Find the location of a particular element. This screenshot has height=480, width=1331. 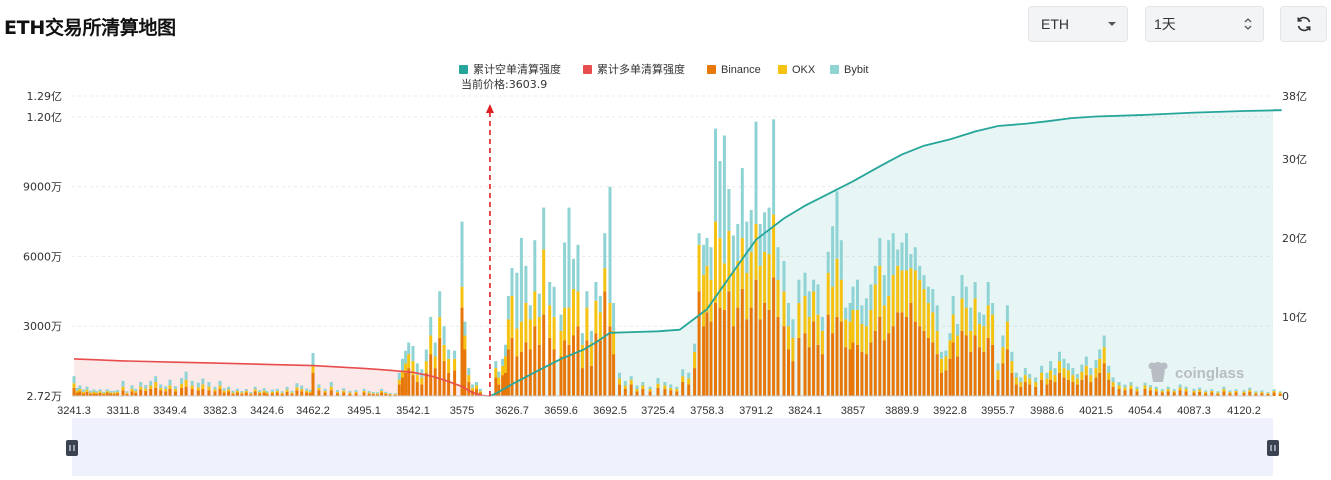

refresh-button is located at coordinates (1303, 24).